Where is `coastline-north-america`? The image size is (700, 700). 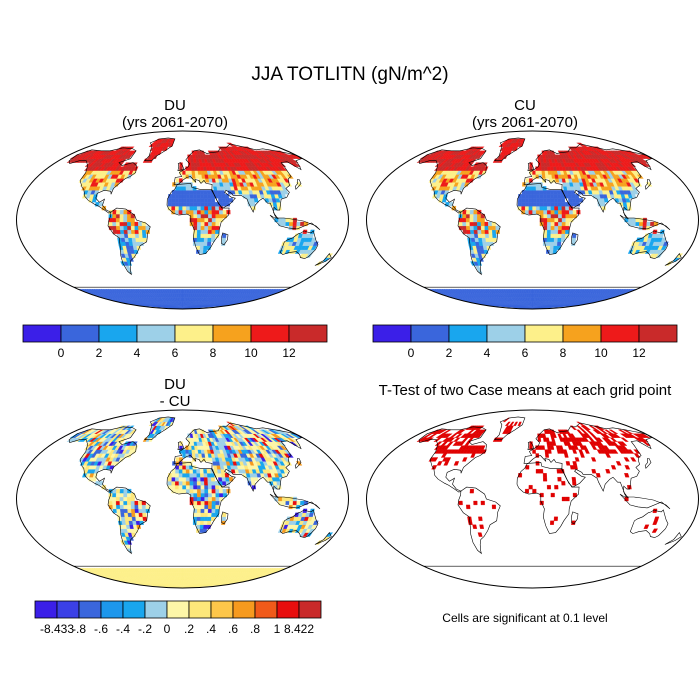 coastline-north-america is located at coordinates (102, 180).